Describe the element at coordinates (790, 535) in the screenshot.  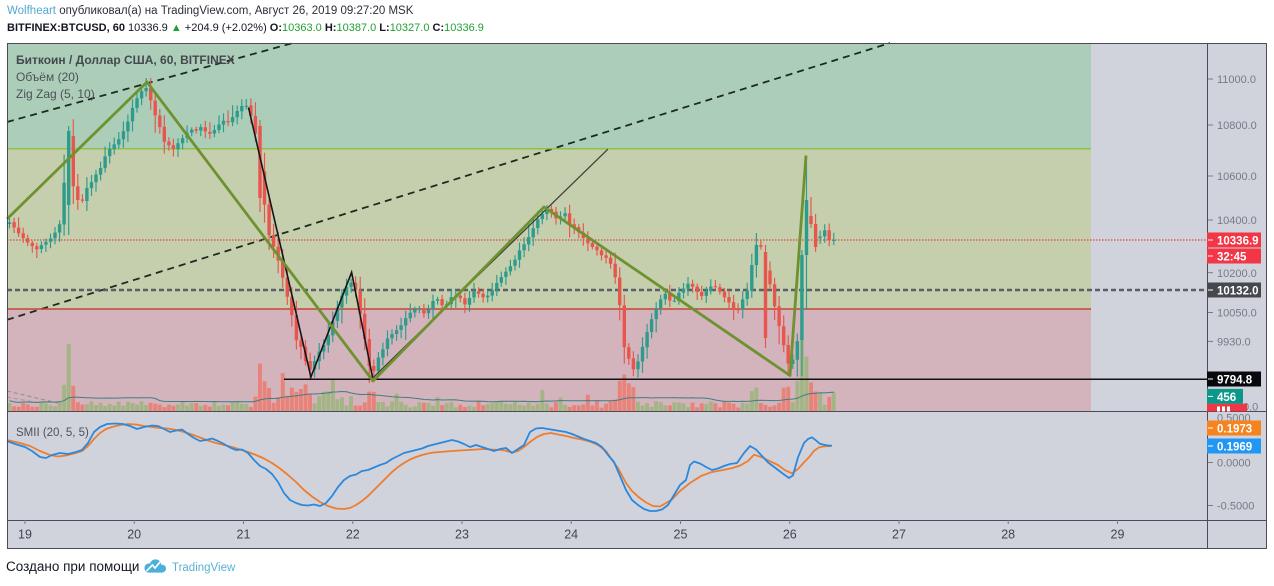
I see `svg-text: 26` at that location.